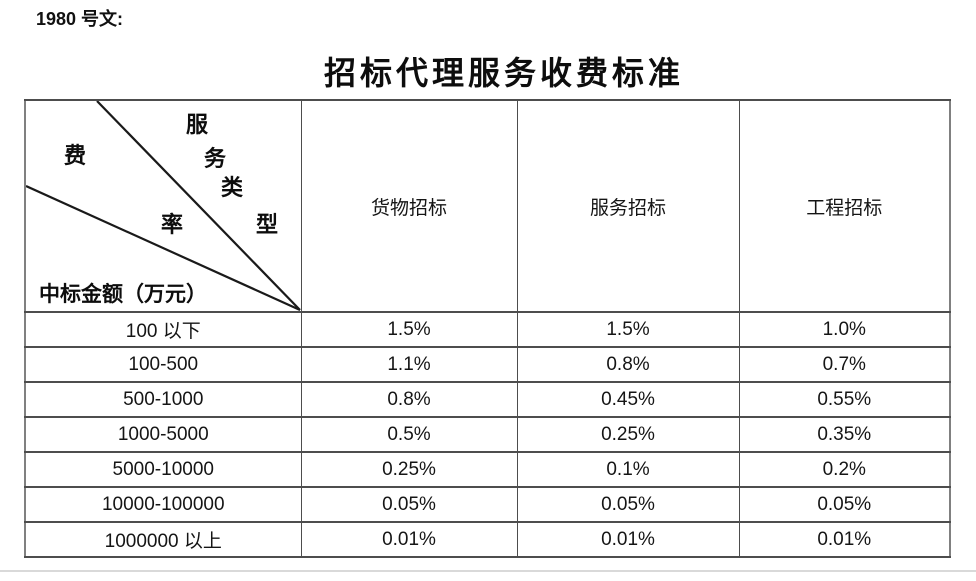 This screenshot has width=976, height=581. Describe the element at coordinates (123, 294) in the screenshot. I see `amount-axis-label: 中标金额（万元）` at that location.